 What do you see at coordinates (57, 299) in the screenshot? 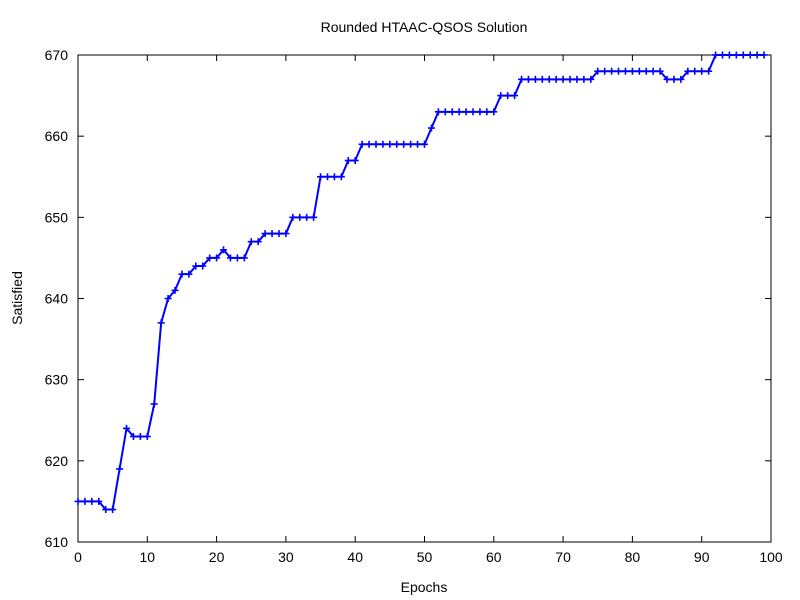
I see `y-tick-label: 640` at bounding box center [57, 299].